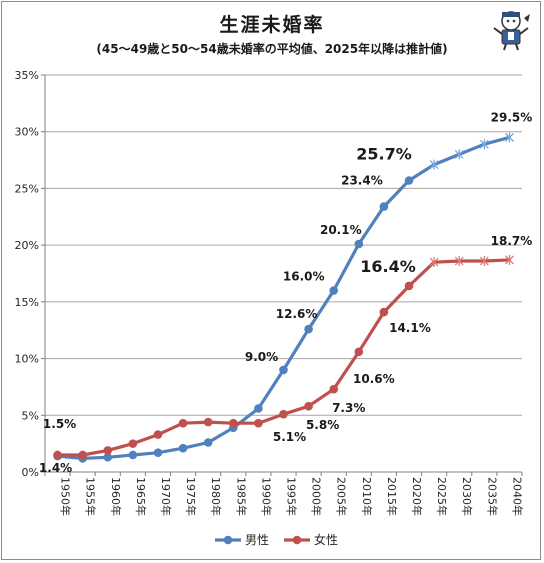  What do you see at coordinates (257, 540) in the screenshot?
I see `legend-label-0: 男性` at bounding box center [257, 540].